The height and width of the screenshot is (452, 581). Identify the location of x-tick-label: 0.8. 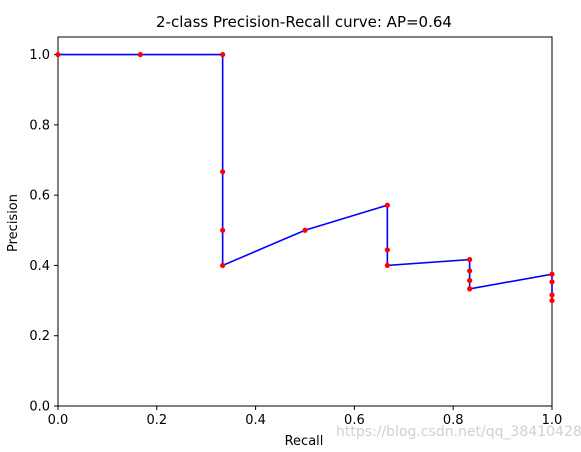
(453, 420).